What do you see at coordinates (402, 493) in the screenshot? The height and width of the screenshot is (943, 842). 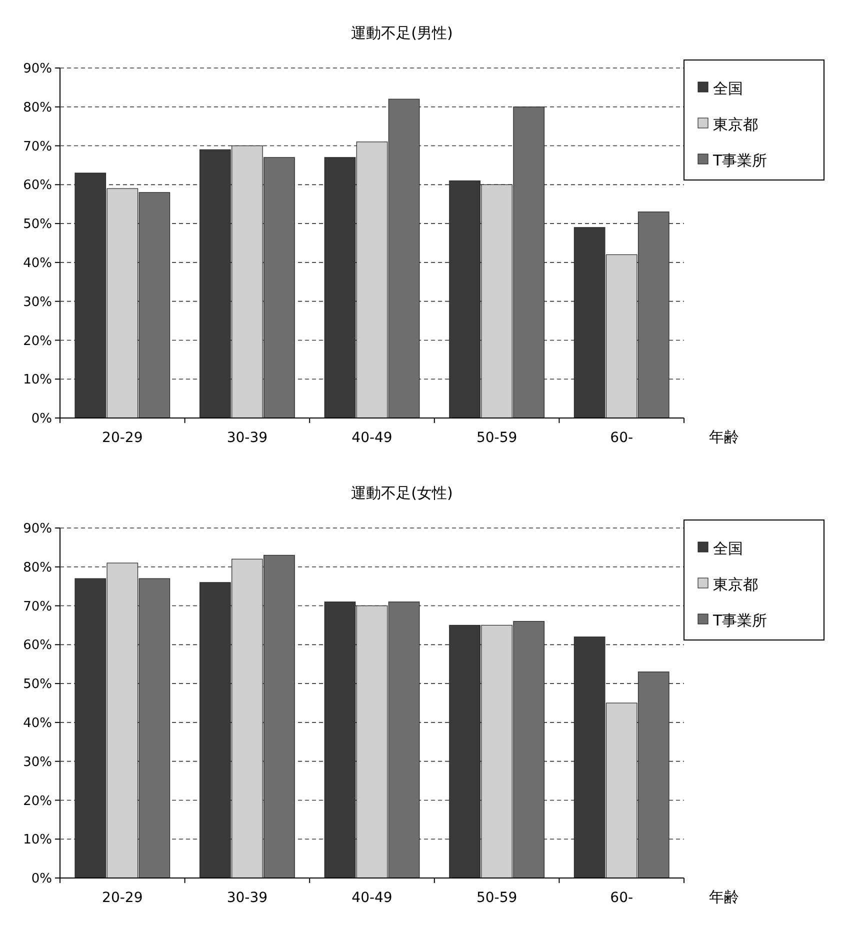 I see `chart-title: 運動不足(女性)` at bounding box center [402, 493].